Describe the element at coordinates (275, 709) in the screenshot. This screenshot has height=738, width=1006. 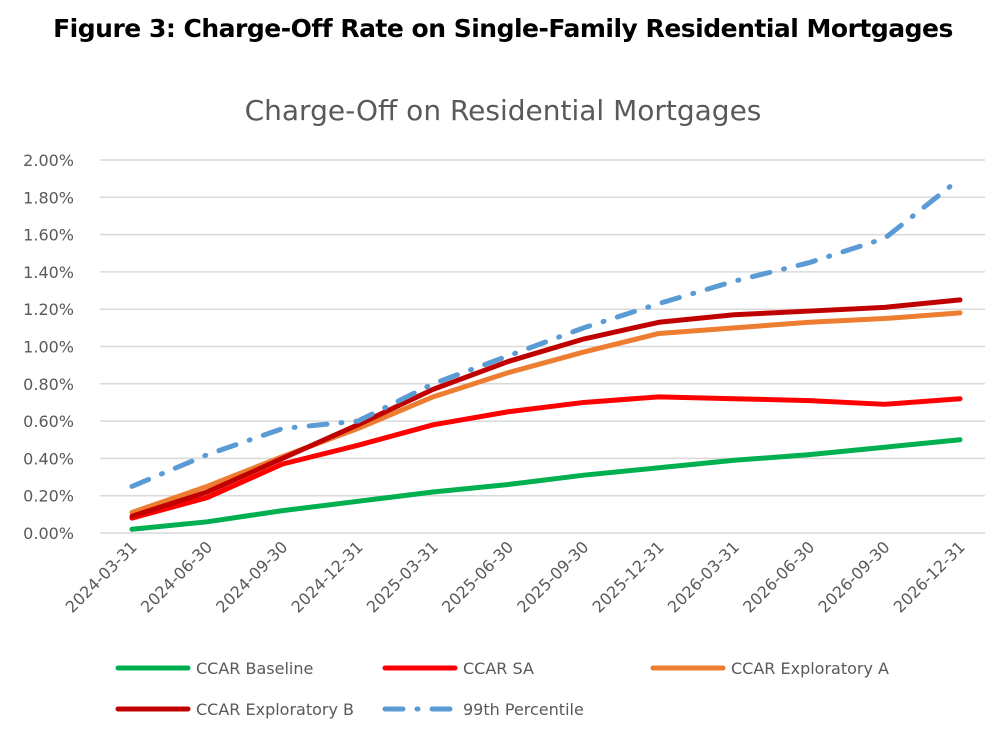
I see `legend-label: CCAR Exploratory B` at that location.